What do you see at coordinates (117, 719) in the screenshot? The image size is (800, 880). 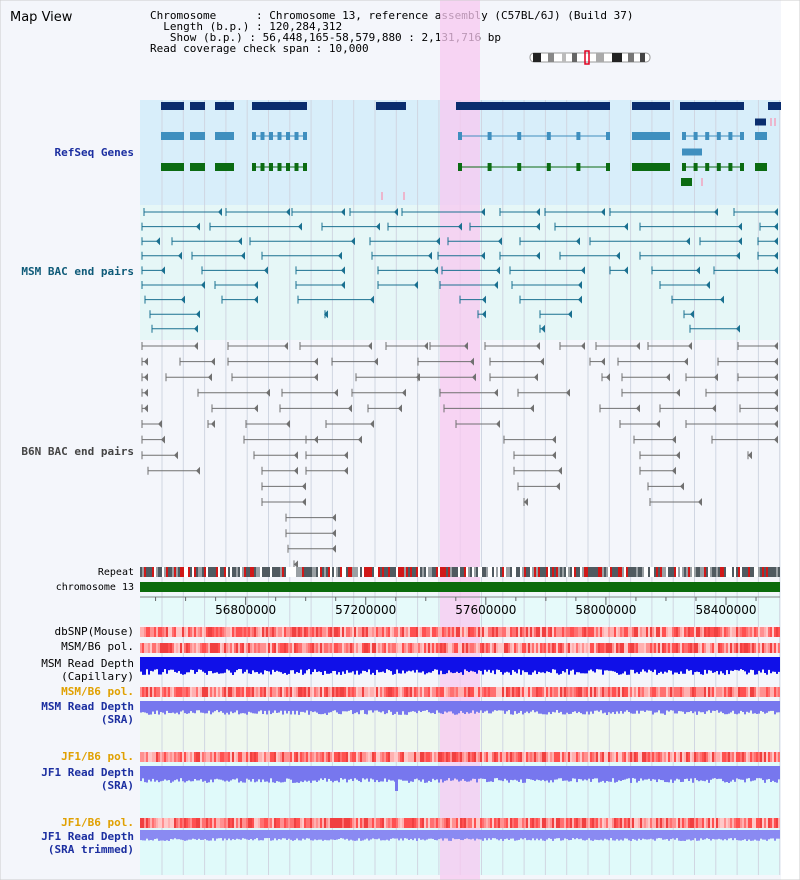 I see `msm-sra-sub-label: (SRA)` at bounding box center [117, 719].